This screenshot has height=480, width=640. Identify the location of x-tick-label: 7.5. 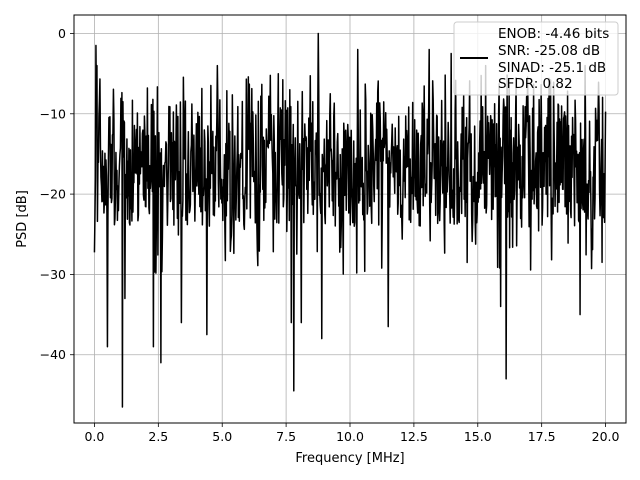
(286, 436).